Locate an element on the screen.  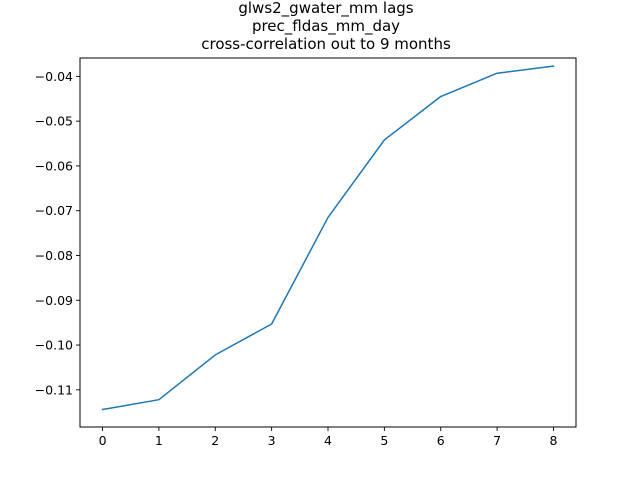
x-tick-label: 1 is located at coordinates (159, 440).